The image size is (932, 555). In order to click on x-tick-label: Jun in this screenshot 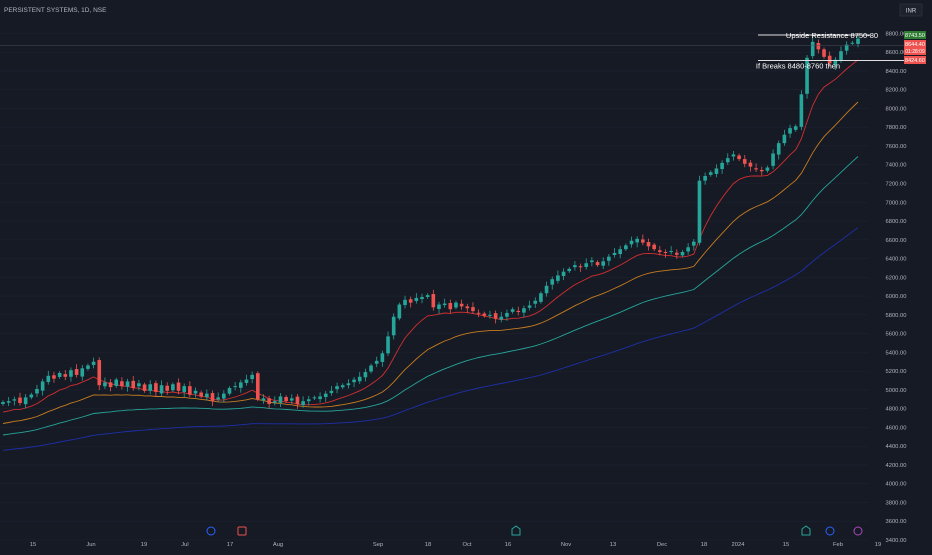, I will do `click(90, 545)`.